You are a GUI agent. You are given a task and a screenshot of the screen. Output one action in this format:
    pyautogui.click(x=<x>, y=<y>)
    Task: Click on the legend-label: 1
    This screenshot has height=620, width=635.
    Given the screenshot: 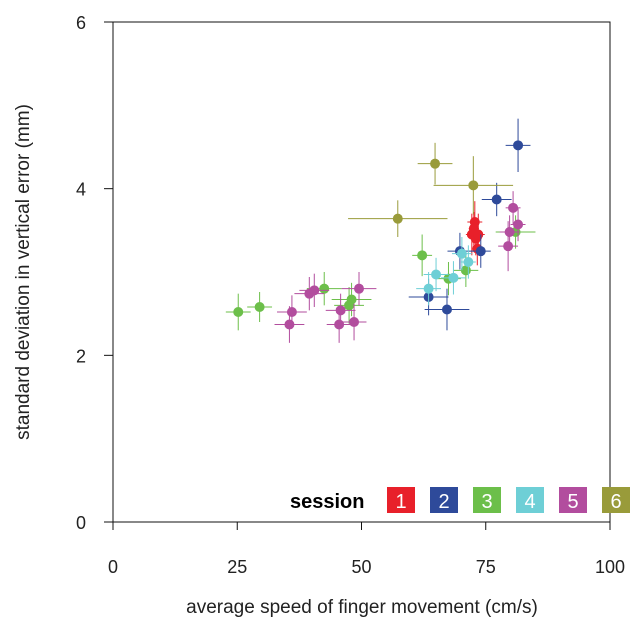 What is the action you would take?
    pyautogui.click(x=400, y=502)
    